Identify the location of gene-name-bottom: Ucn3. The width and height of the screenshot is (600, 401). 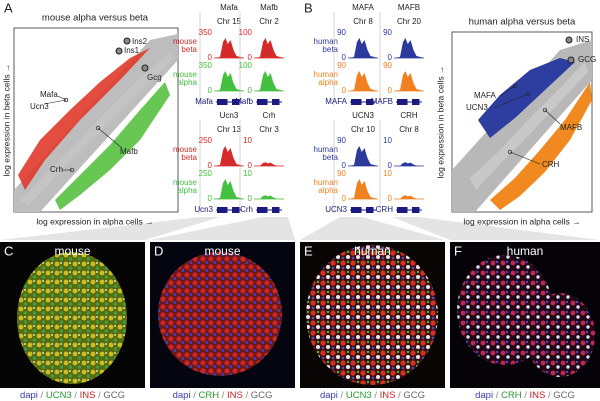
(203, 209).